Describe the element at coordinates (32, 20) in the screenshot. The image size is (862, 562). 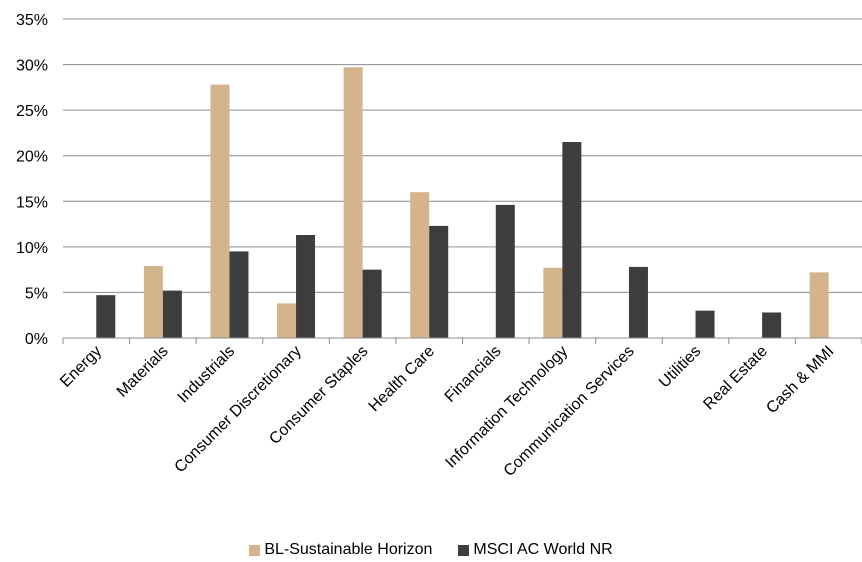
I see `y-tick-label: 35%` at that location.